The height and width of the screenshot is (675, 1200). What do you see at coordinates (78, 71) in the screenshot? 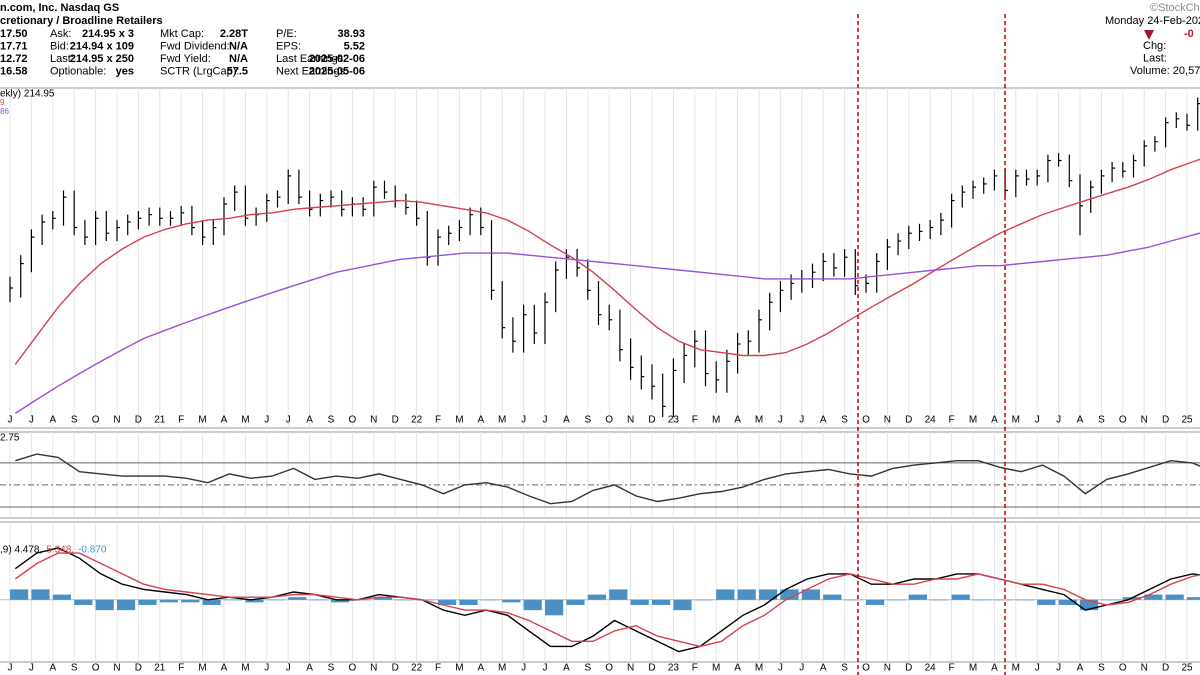
I see `field-label: Optionable:` at bounding box center [78, 71].